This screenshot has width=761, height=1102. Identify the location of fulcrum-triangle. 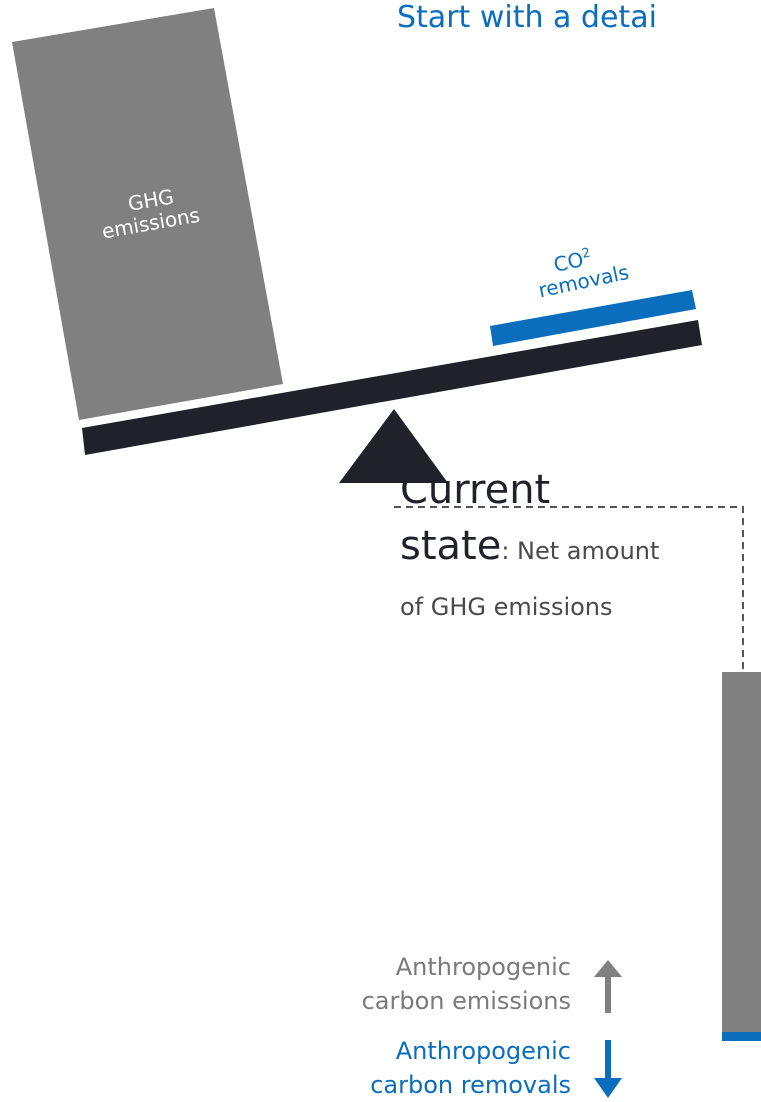
(393, 446).